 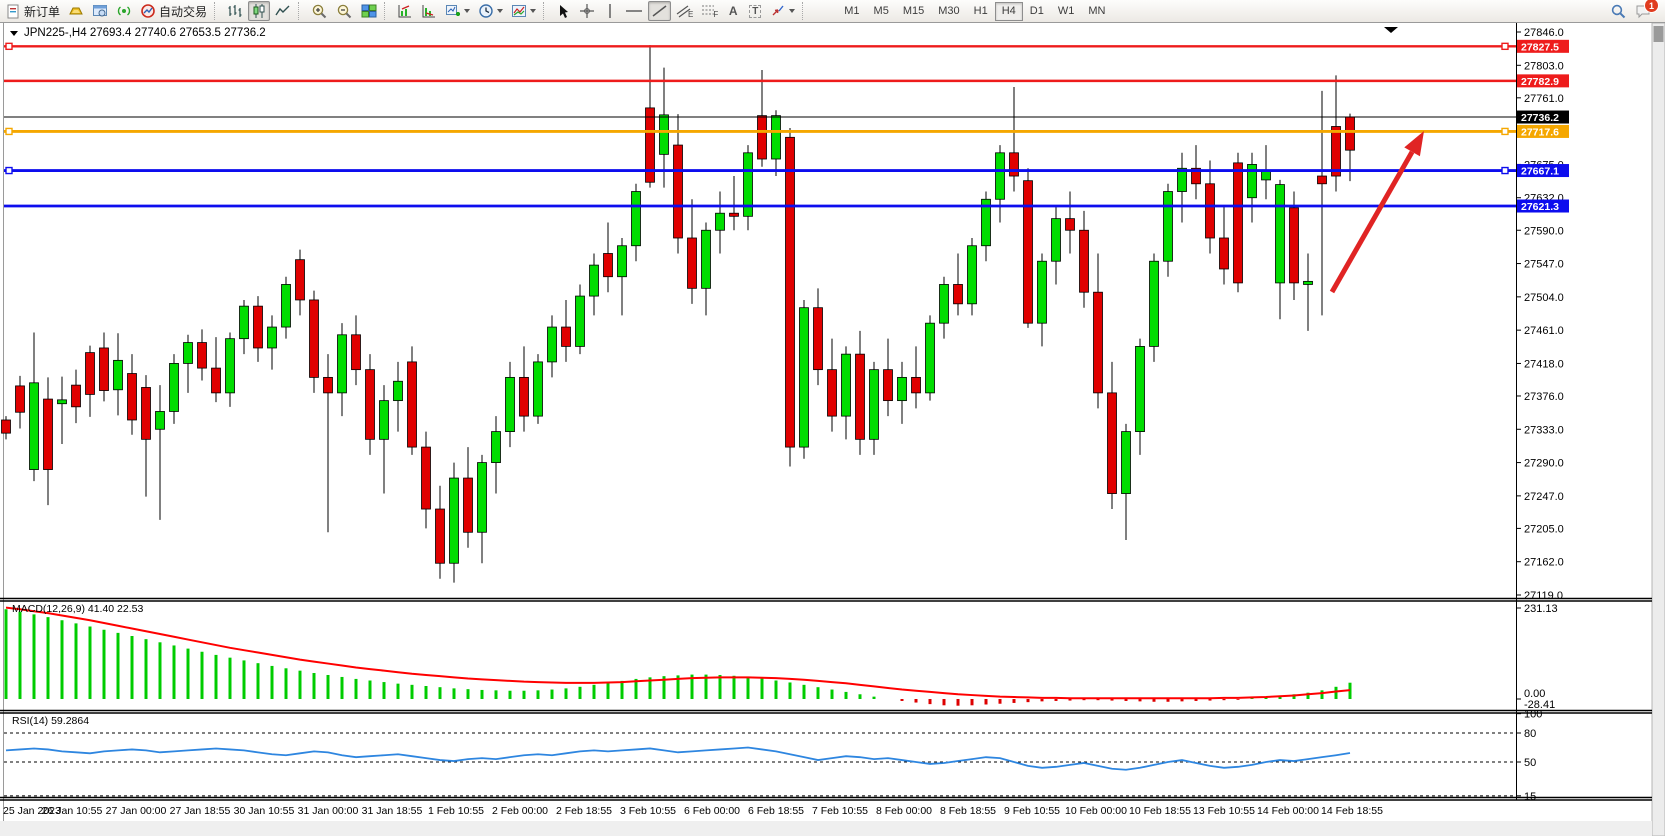 What do you see at coordinates (1391, 30) in the screenshot?
I see `chart-shift-marker` at bounding box center [1391, 30].